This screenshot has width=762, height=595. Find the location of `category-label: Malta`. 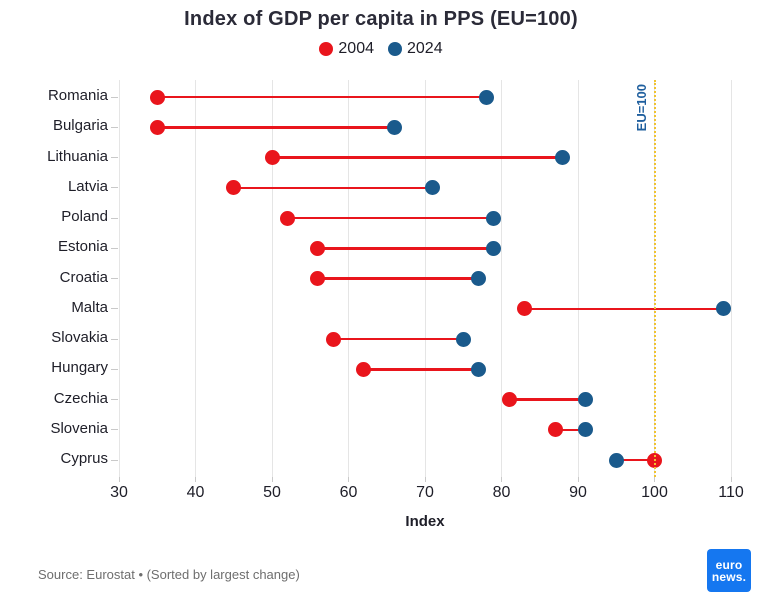

category-label: Malta is located at coordinates (89, 307).